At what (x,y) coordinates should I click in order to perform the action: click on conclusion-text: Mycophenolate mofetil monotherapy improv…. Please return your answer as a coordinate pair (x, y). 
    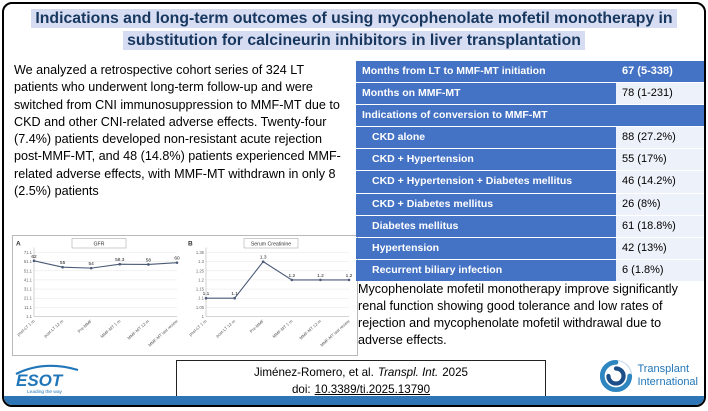
    Looking at the image, I should click on (518, 314).